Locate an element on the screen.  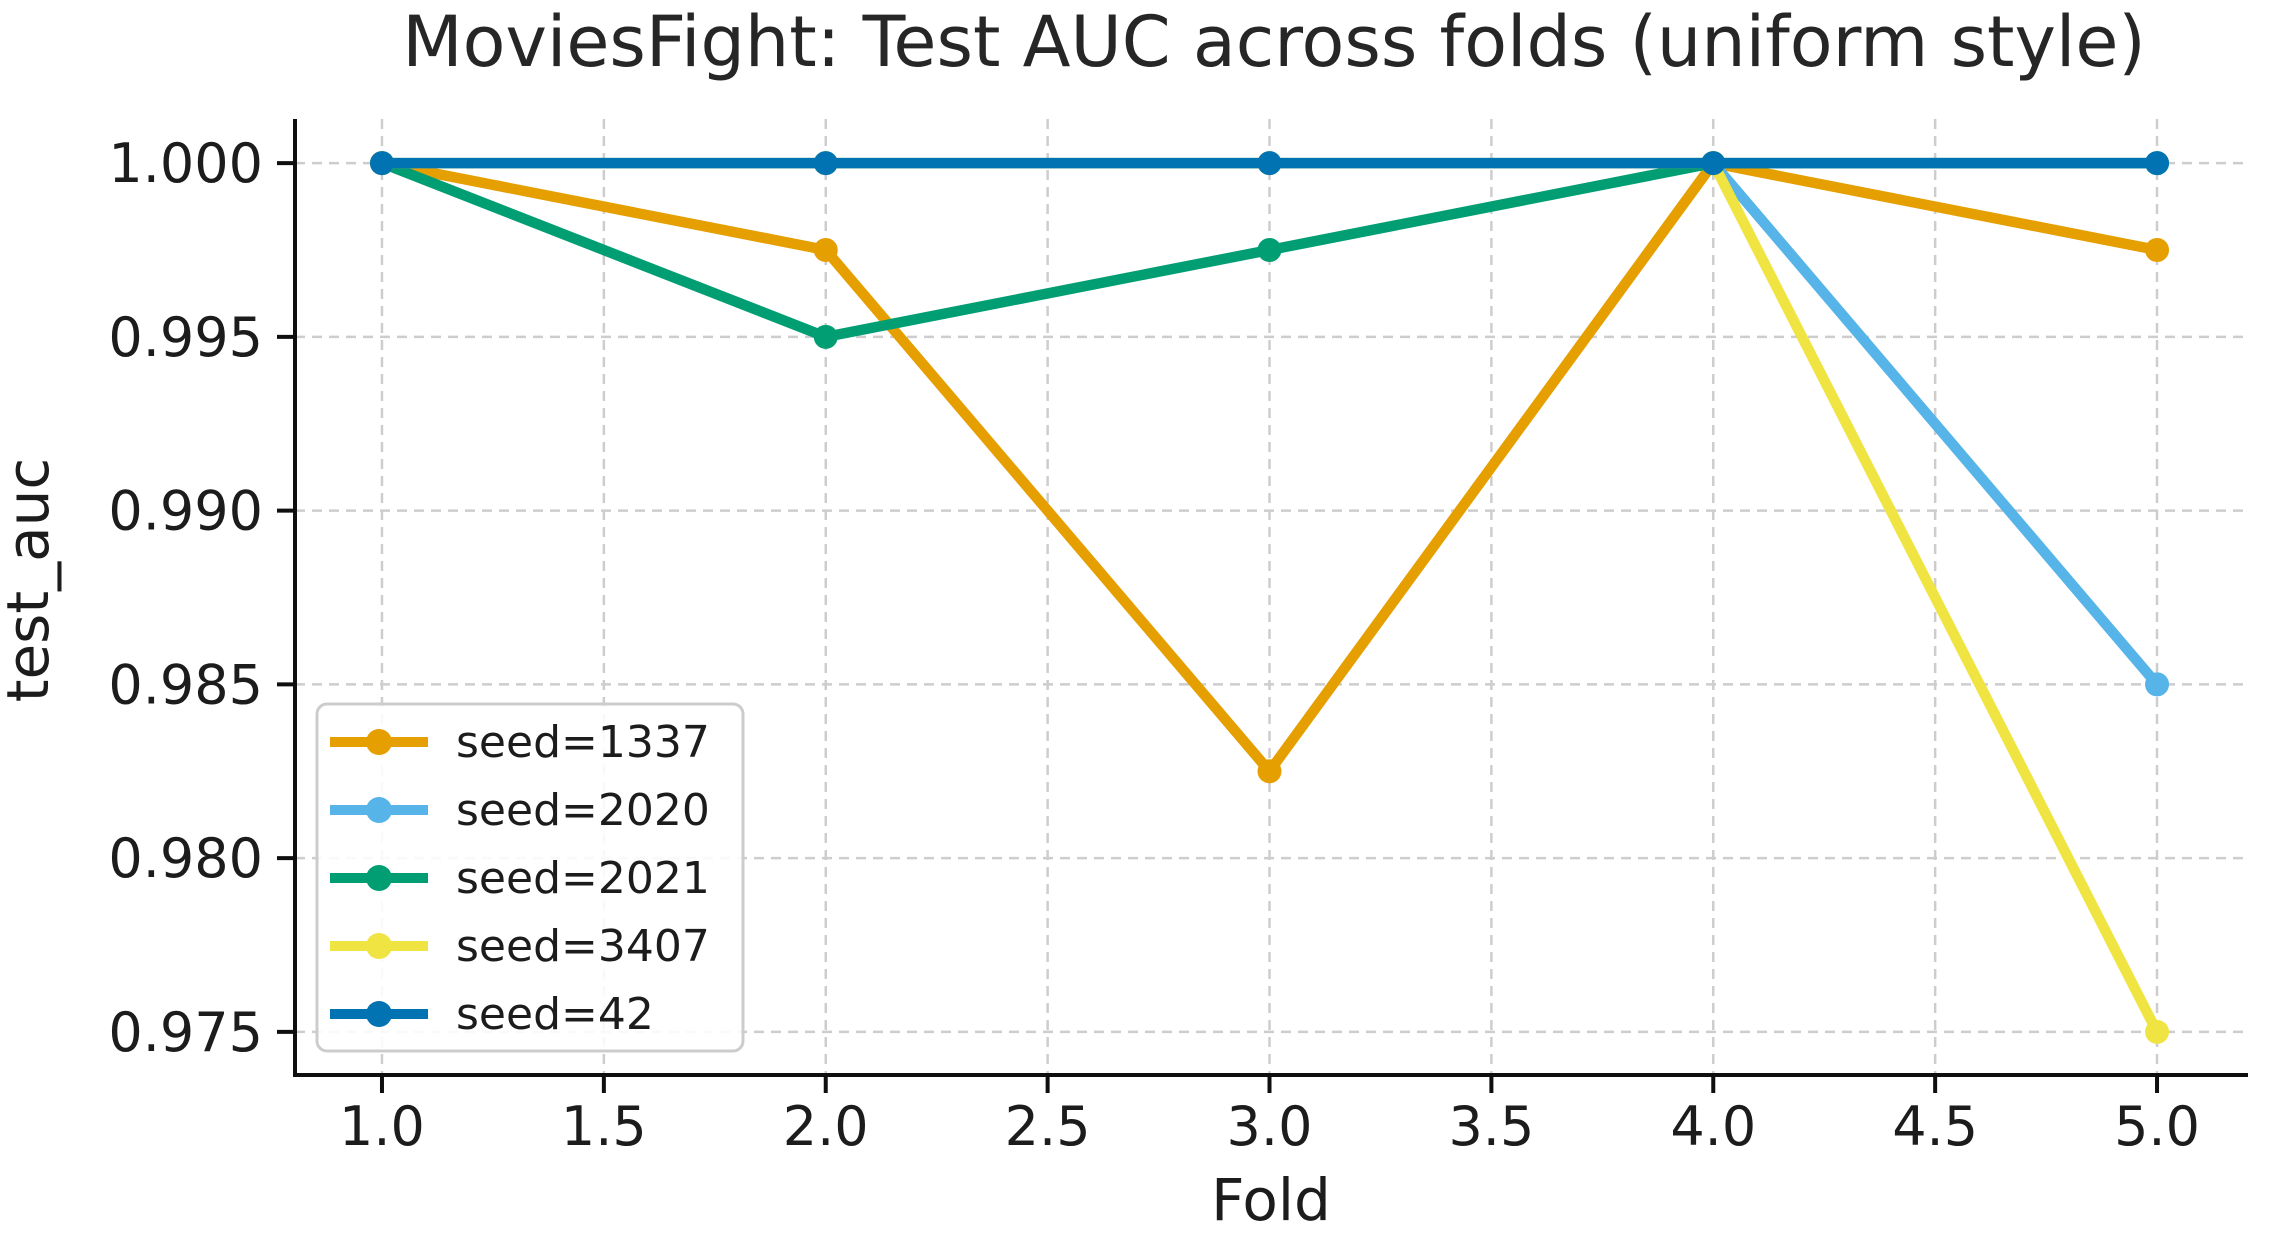
x-axis-label: Fold is located at coordinates (1271, 1200).